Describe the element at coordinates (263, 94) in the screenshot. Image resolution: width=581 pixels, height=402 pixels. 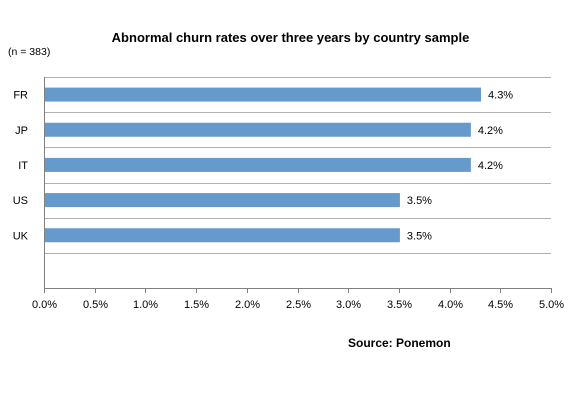
I see `bar-fr` at that location.